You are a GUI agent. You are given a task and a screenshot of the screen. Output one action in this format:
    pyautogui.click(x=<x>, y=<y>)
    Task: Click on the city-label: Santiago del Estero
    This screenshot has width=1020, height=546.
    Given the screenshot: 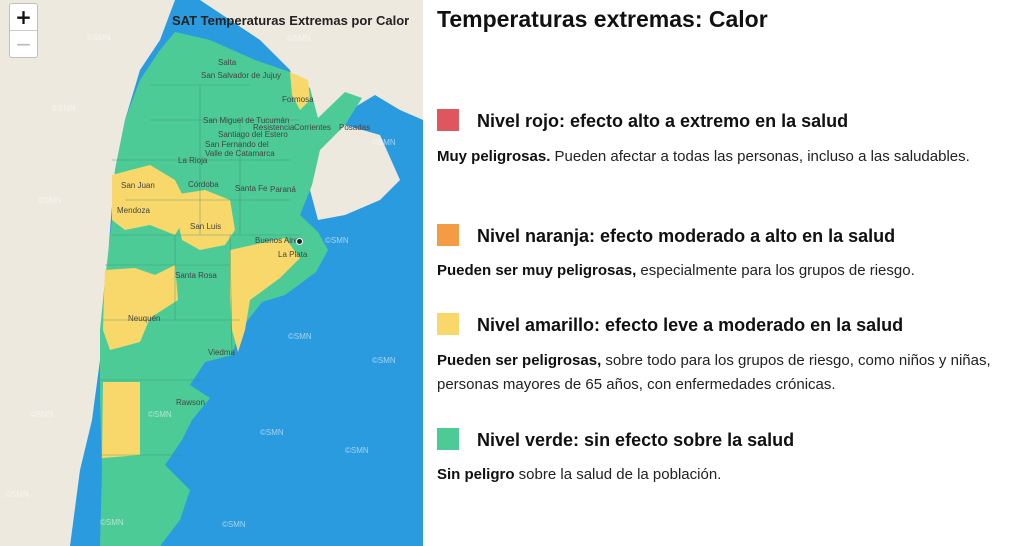 What is the action you would take?
    pyautogui.click(x=253, y=134)
    